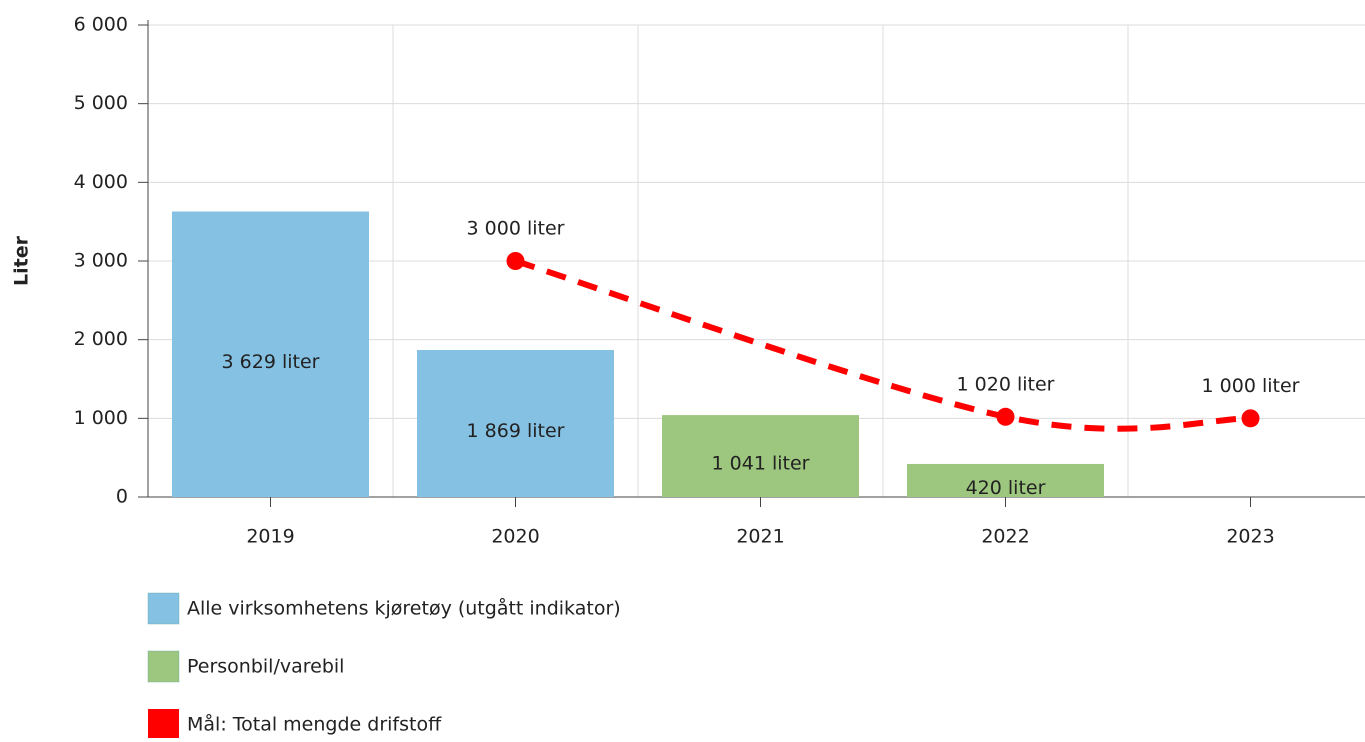 This screenshot has height=742, width=1365. What do you see at coordinates (101, 25) in the screenshot?
I see `y-tick-label: 6 000` at bounding box center [101, 25].